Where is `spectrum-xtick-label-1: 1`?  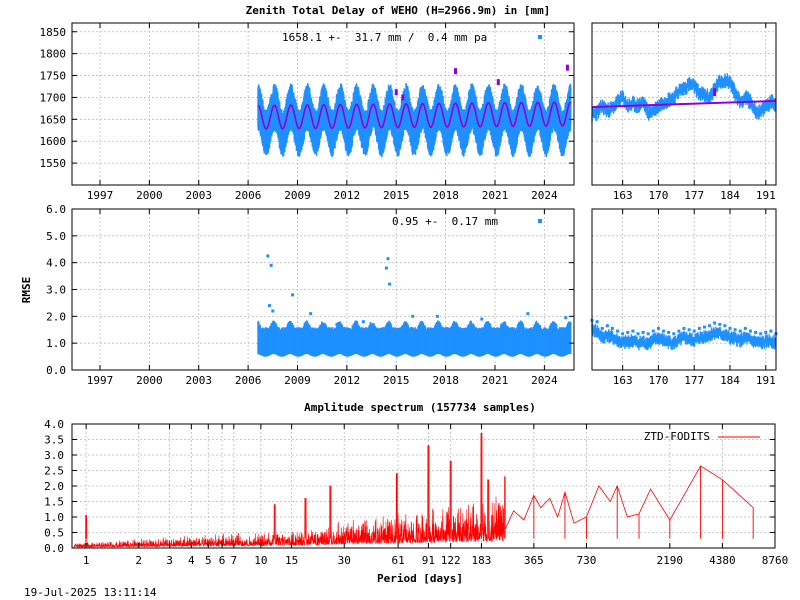 spectrum-xtick-label-1: 1 is located at coordinates (86, 560).